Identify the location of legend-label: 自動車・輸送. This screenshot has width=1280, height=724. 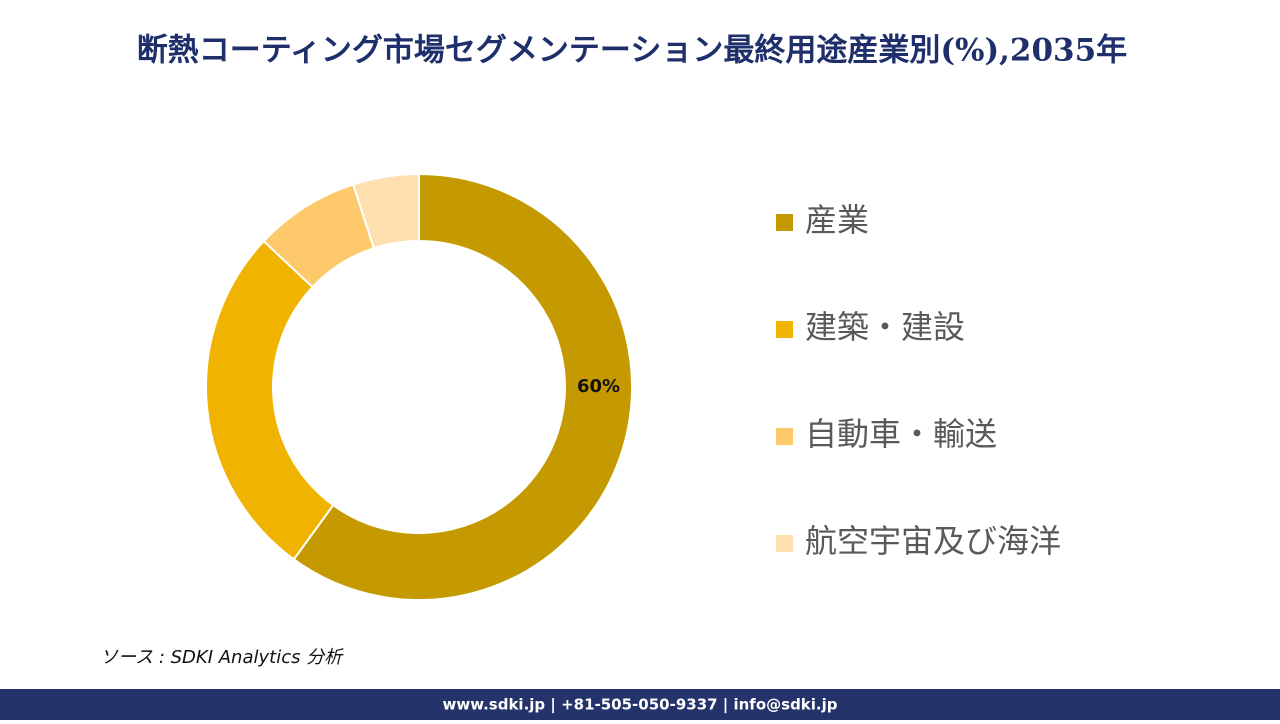
(901, 434).